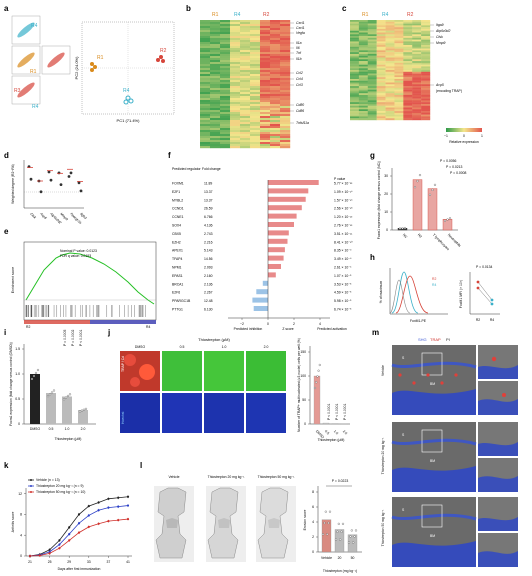 The height and width of the screenshot is (576, 532). Describe the element at coordinates (177, 284) in the screenshot. I see `regulator-name: BRCA1` at that location.